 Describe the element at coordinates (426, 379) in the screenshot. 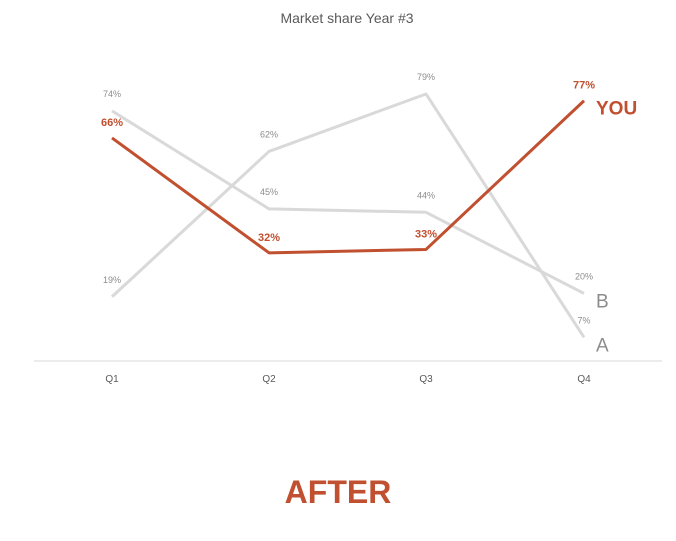

I see `x-tick-label: Q3` at that location.